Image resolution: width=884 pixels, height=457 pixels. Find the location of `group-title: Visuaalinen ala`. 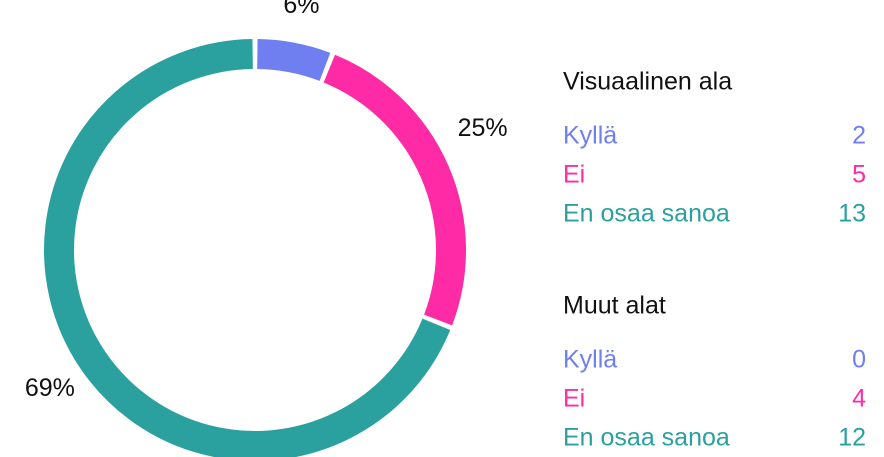

group-title: Visuaalinen ala is located at coordinates (647, 82).